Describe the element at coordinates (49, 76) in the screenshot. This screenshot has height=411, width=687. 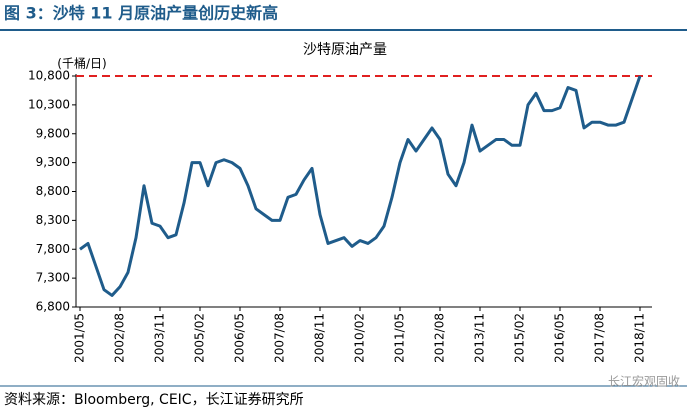
I see `y-tick-label: 10,800` at that location.